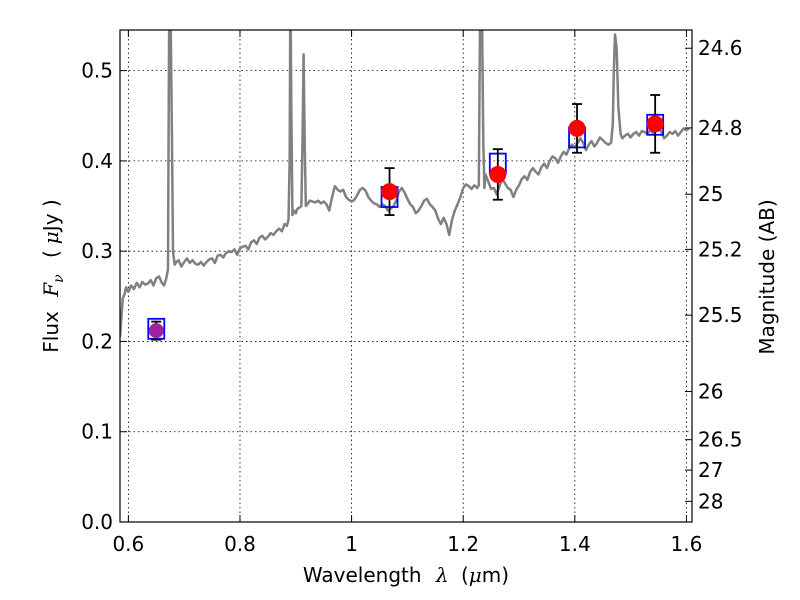 The height and width of the screenshot is (600, 800). Describe the element at coordinates (710, 392) in the screenshot. I see `mag-tick-label: 26` at that location.